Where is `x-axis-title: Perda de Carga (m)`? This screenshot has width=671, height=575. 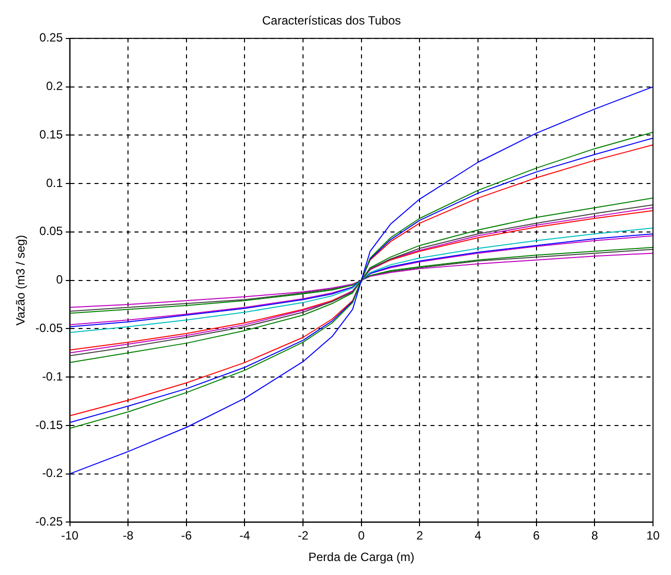 x-axis-title: Perda de Carga (m) is located at coordinates (361, 557).